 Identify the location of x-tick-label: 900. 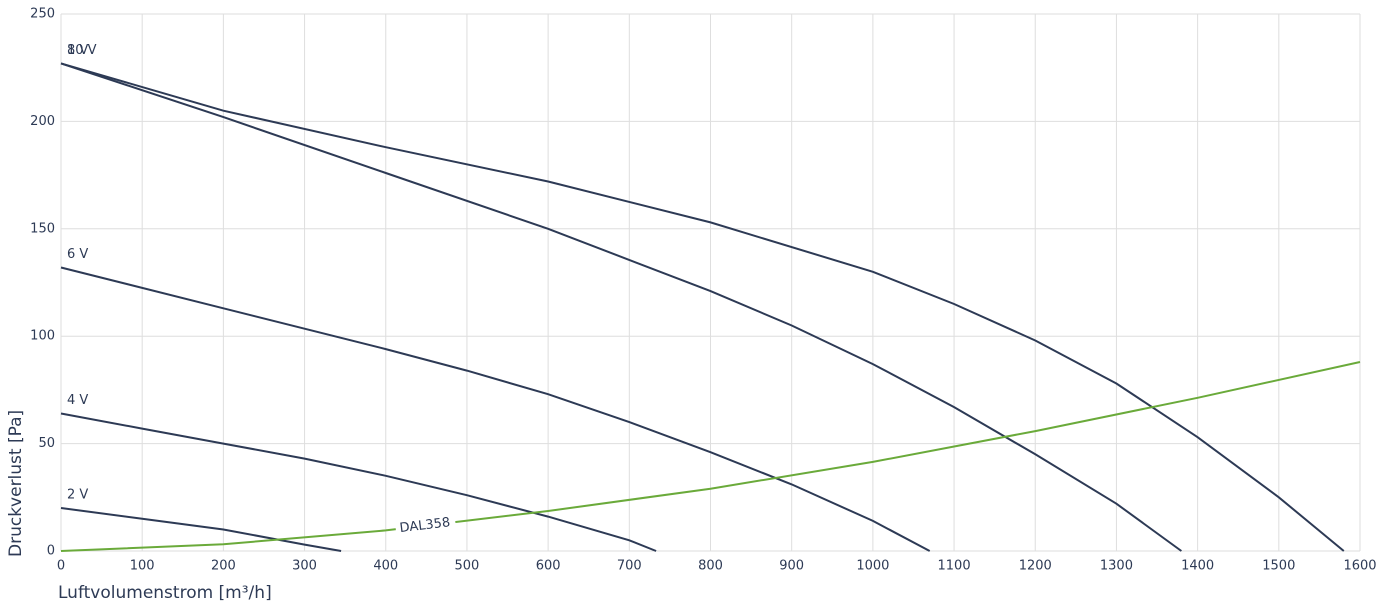
(791, 566).